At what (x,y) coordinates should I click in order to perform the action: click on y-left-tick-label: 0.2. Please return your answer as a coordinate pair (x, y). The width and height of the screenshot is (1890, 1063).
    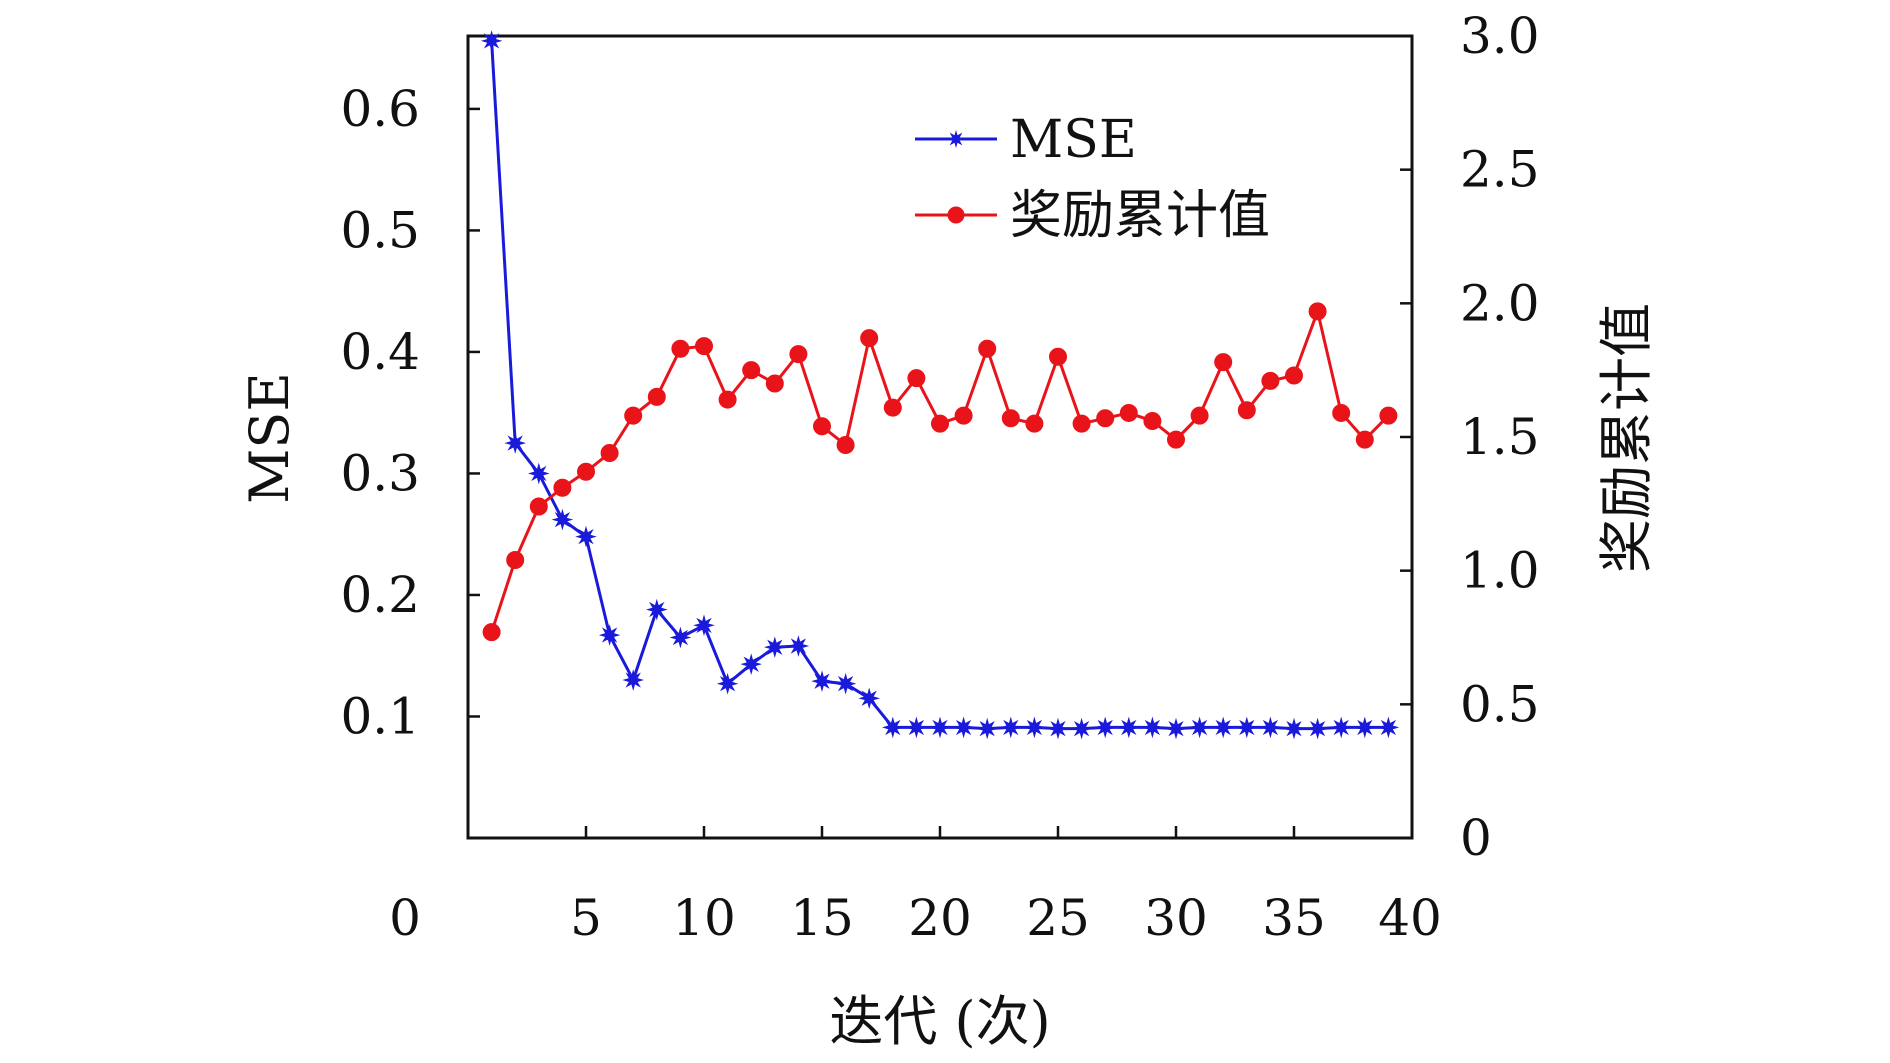
    Looking at the image, I should click on (380, 595).